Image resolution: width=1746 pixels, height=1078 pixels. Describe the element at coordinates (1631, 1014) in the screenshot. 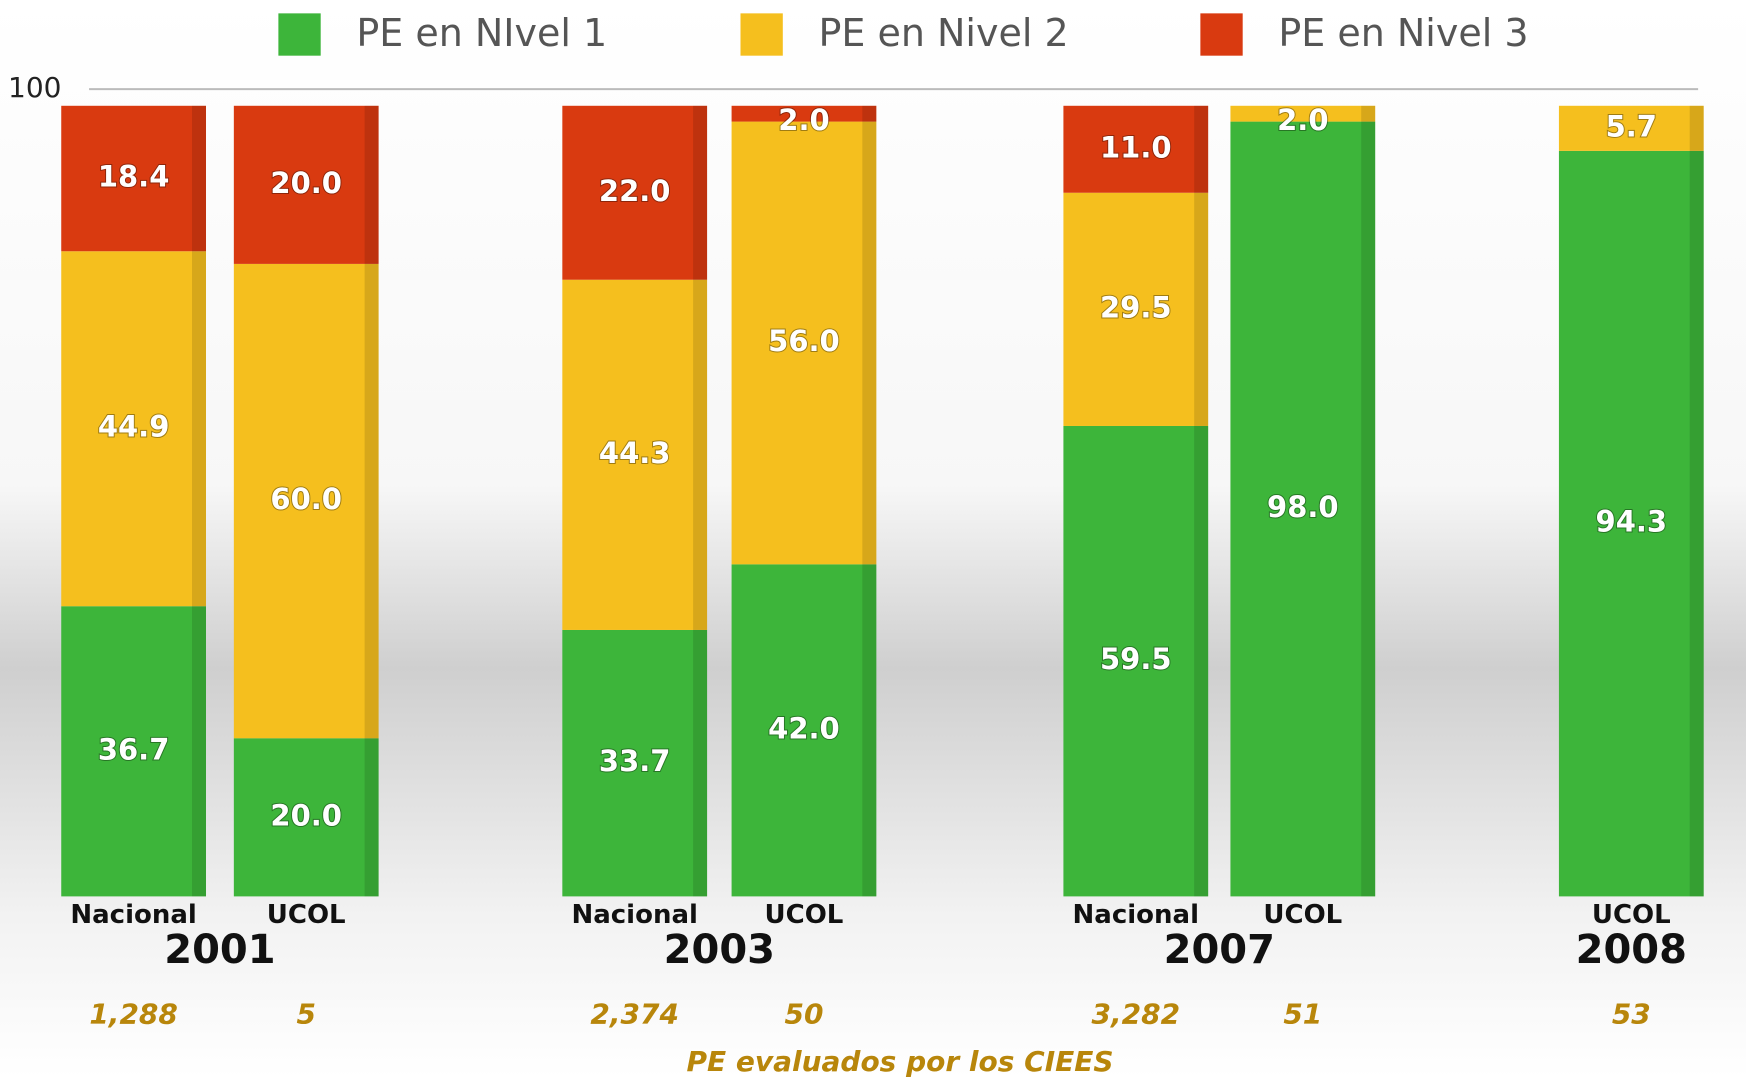

I see `count-label: 53` at that location.